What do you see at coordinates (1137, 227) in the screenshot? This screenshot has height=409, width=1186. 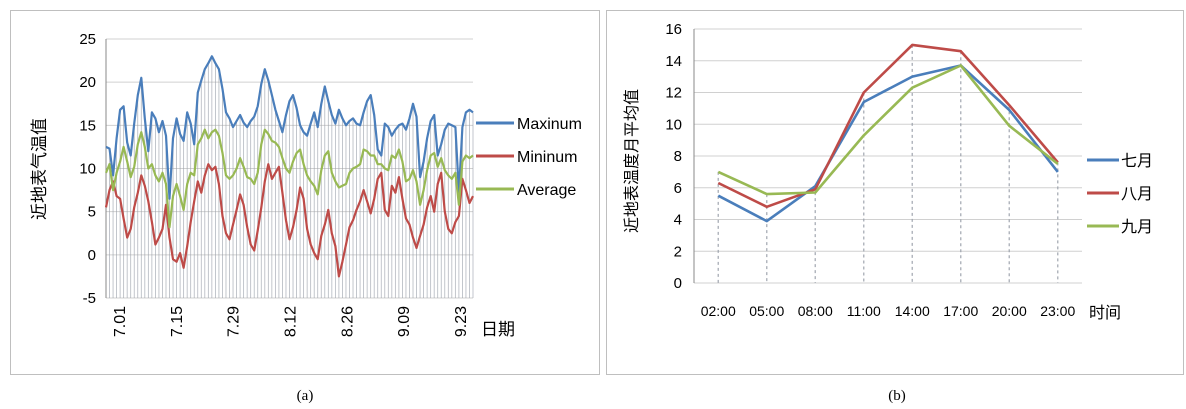 I see `legend-label-series-3: 九月` at bounding box center [1137, 227].